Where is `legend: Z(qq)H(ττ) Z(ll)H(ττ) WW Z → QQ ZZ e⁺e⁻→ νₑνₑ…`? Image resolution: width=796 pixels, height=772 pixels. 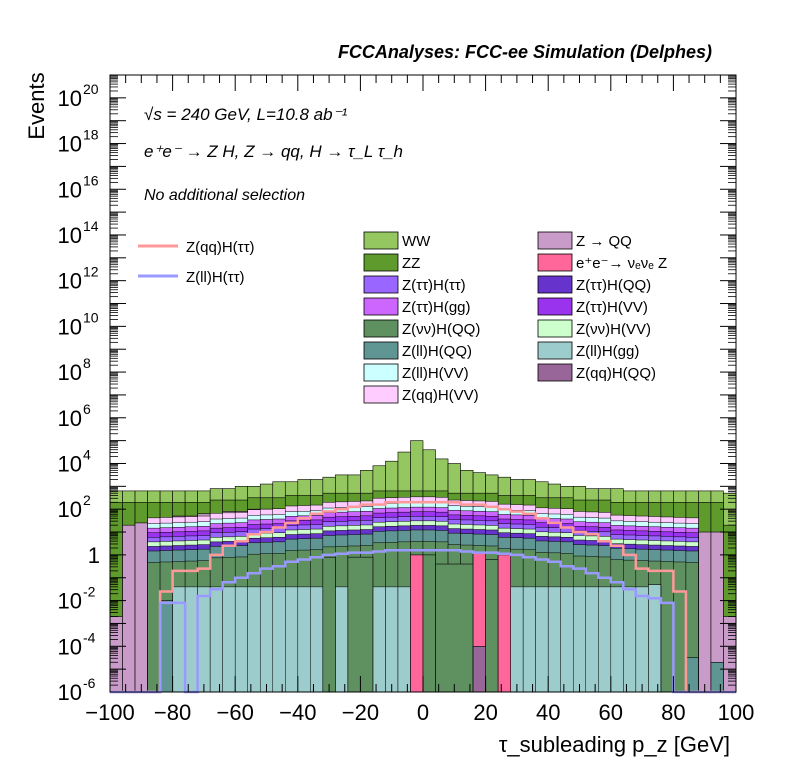 legend: Z(qq)H(ττ) Z(ll)H(ττ) WW Z → QQ ZZ e⁺e⁻→ νₑνₑ… is located at coordinates (402, 317).